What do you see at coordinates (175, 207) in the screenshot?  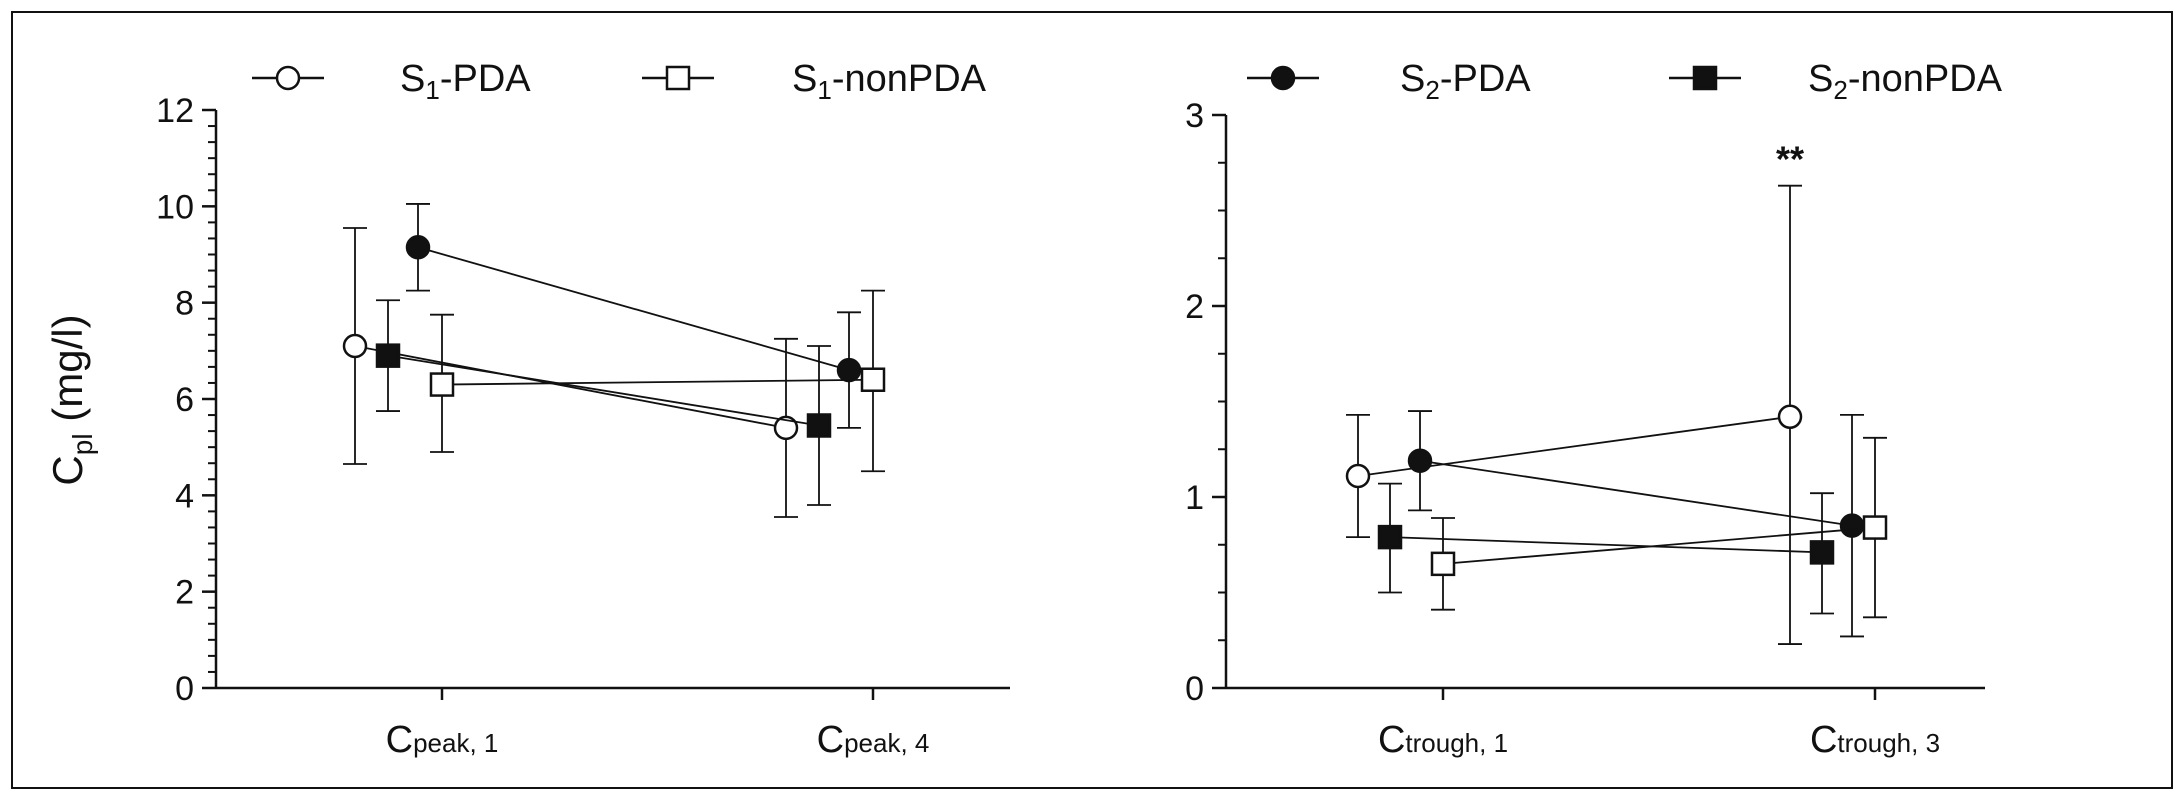 I see `y-tick-label: 10` at bounding box center [175, 207].